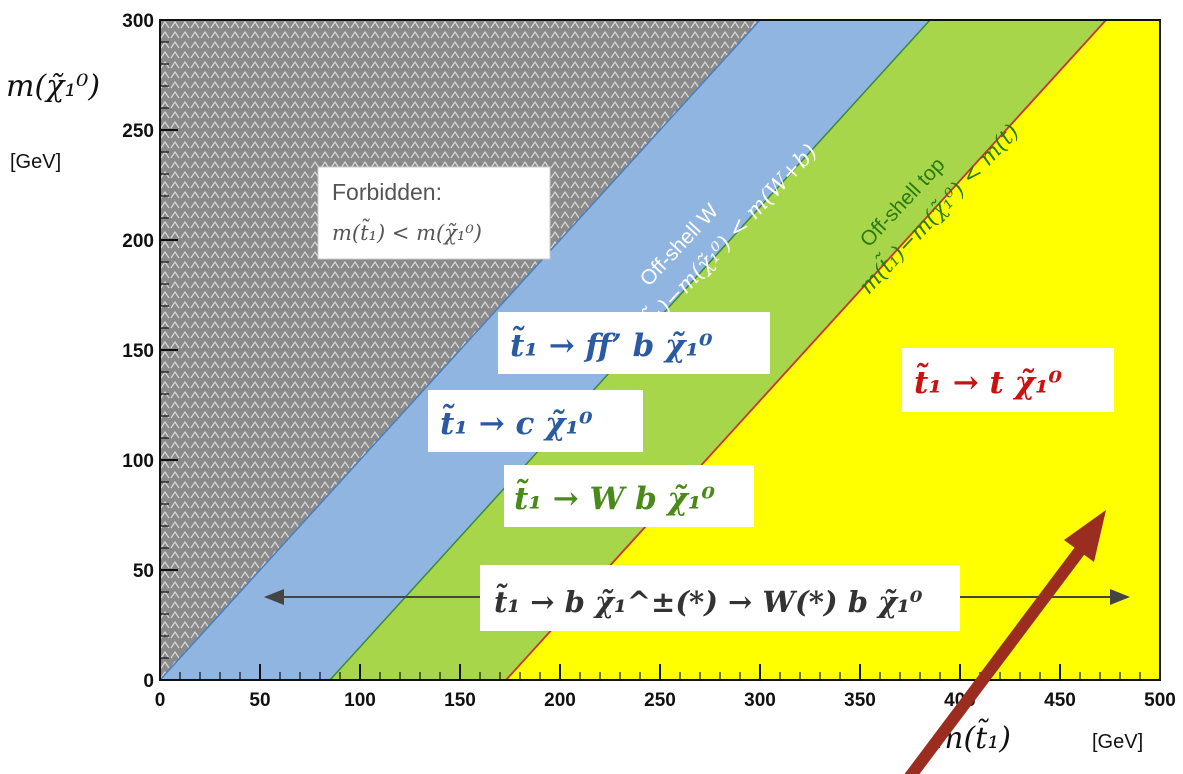  I want to click on decay-t-box: t̃₁ → t χ̃₁⁰, so click(1008, 380).